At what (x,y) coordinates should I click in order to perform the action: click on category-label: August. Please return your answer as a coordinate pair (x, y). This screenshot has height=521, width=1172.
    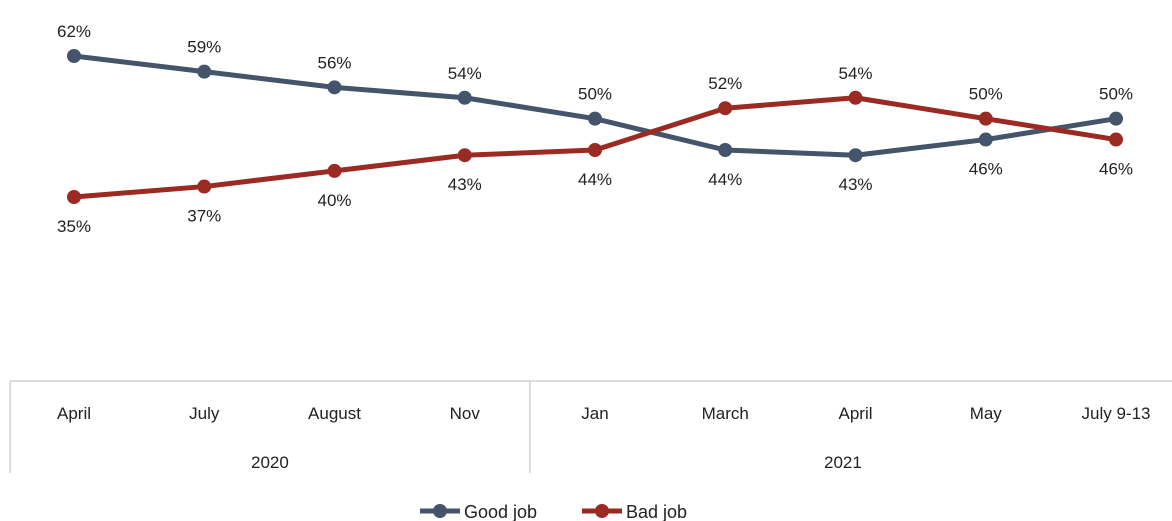
    Looking at the image, I should click on (334, 413).